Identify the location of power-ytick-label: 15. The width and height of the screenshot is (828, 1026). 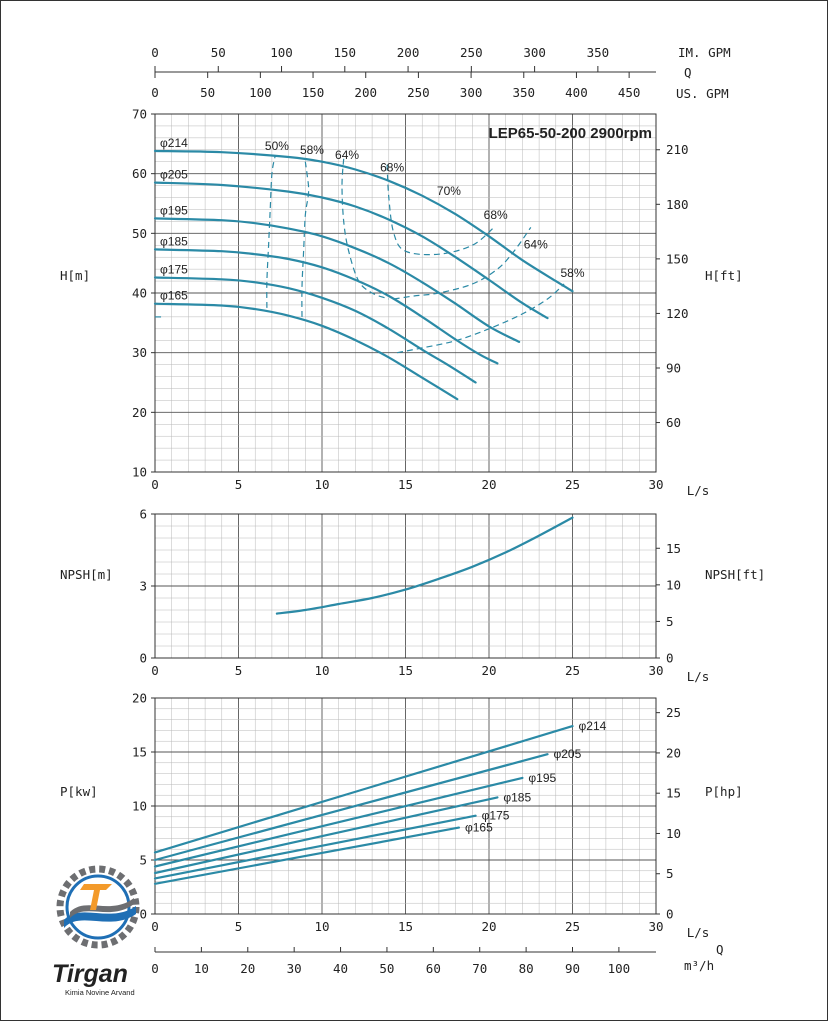
(139, 752).